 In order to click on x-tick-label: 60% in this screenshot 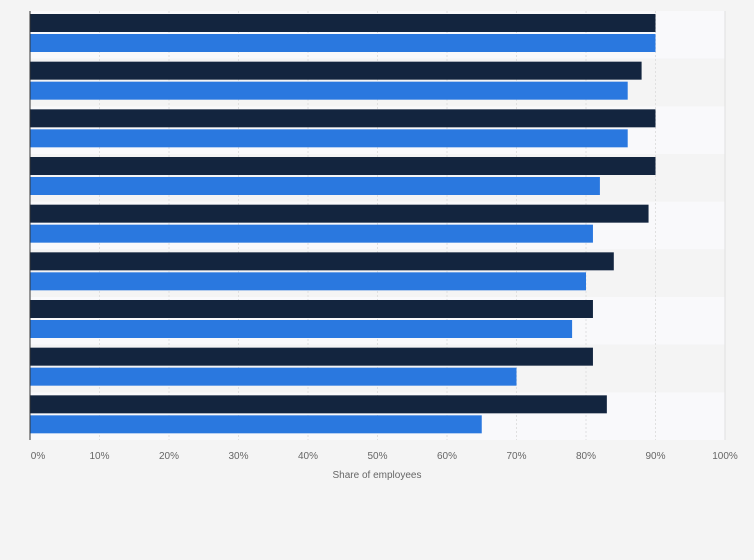, I will do `click(447, 456)`.